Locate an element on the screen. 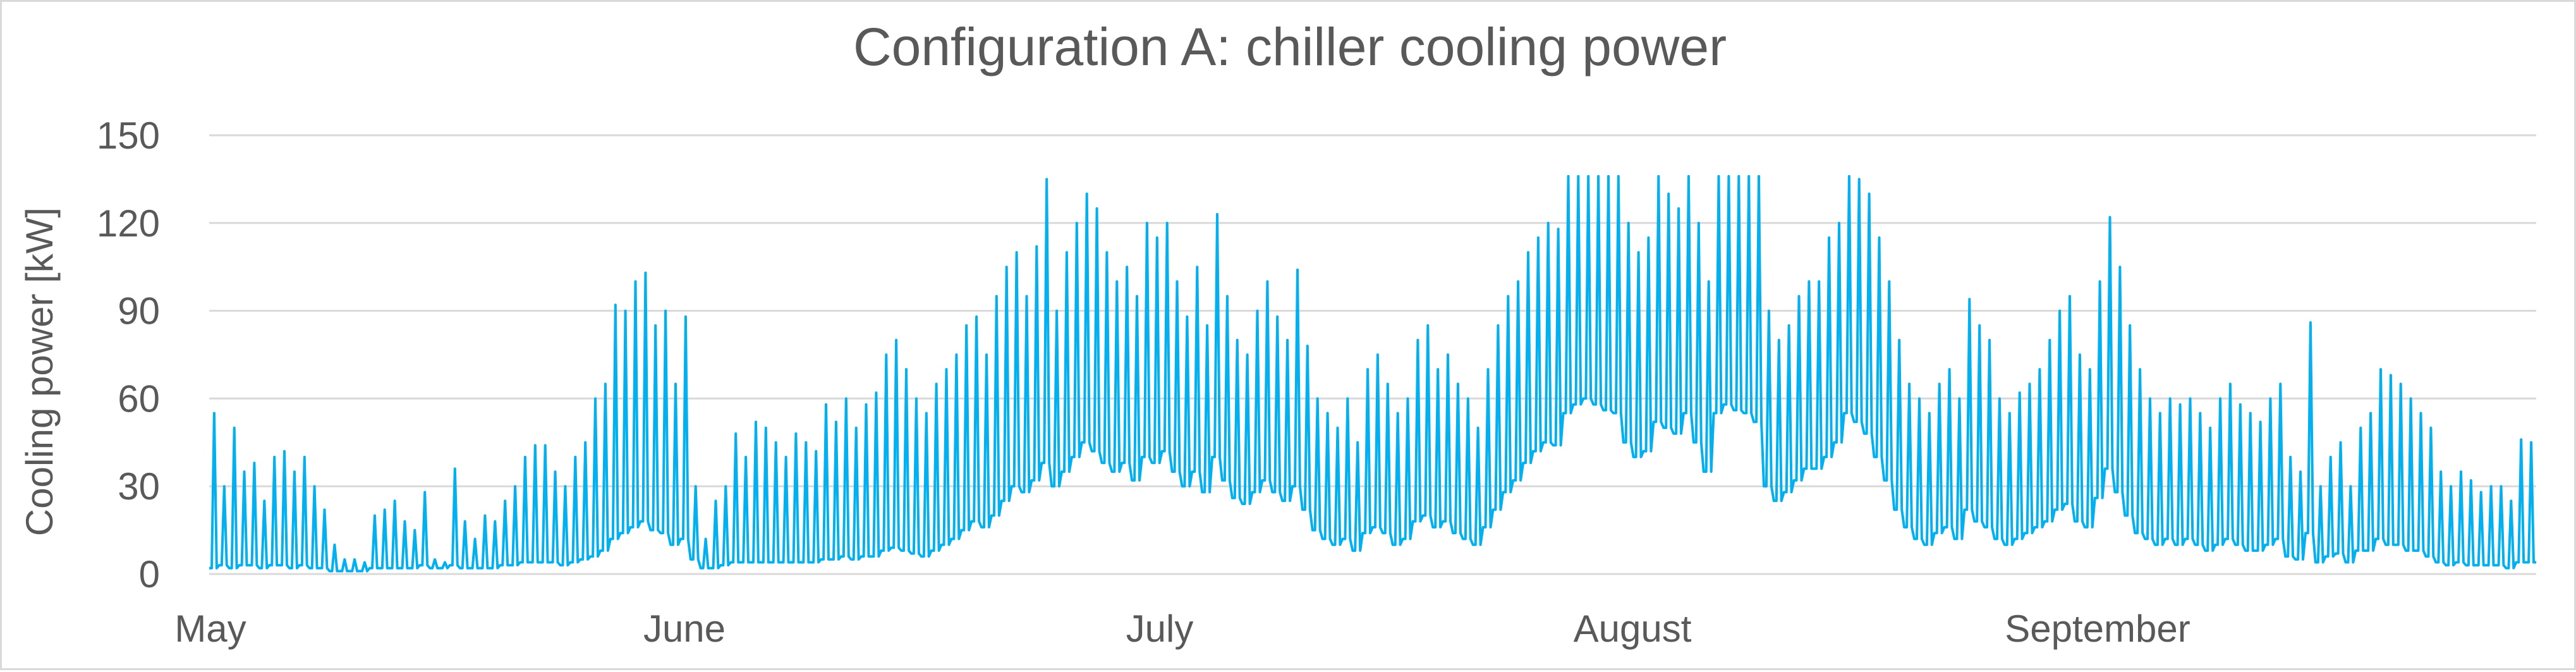 The height and width of the screenshot is (672, 2576). y-axis-tick-labels: 0 30 60 90 120 150 is located at coordinates (128, 355).